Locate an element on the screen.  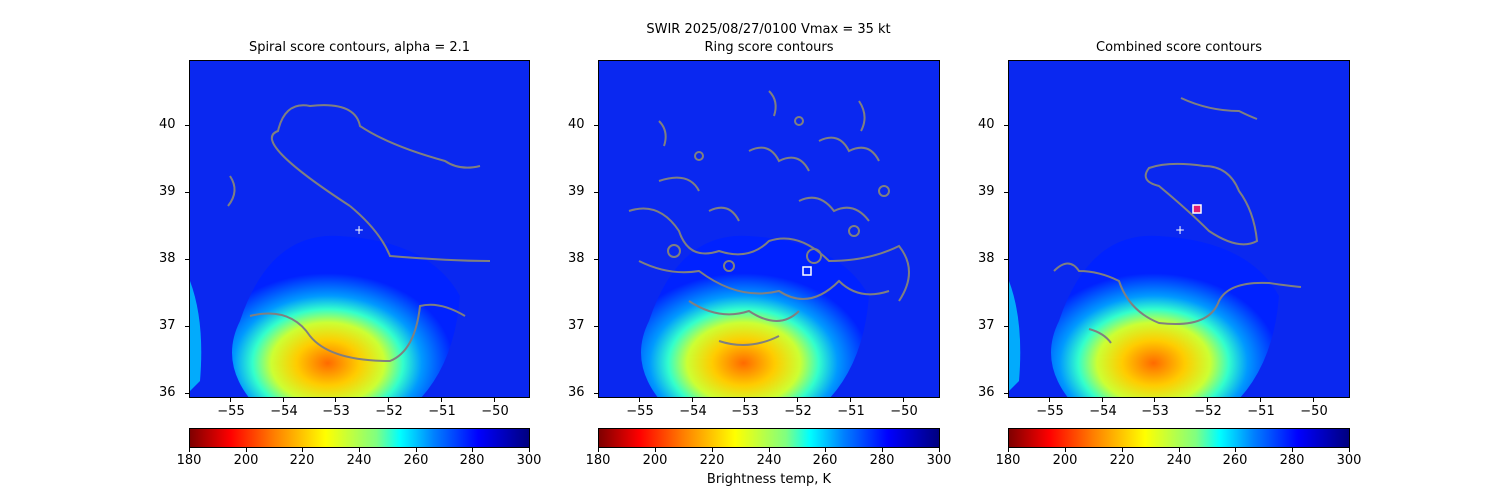
x-tick-label: −54 is located at coordinates (1103, 411).